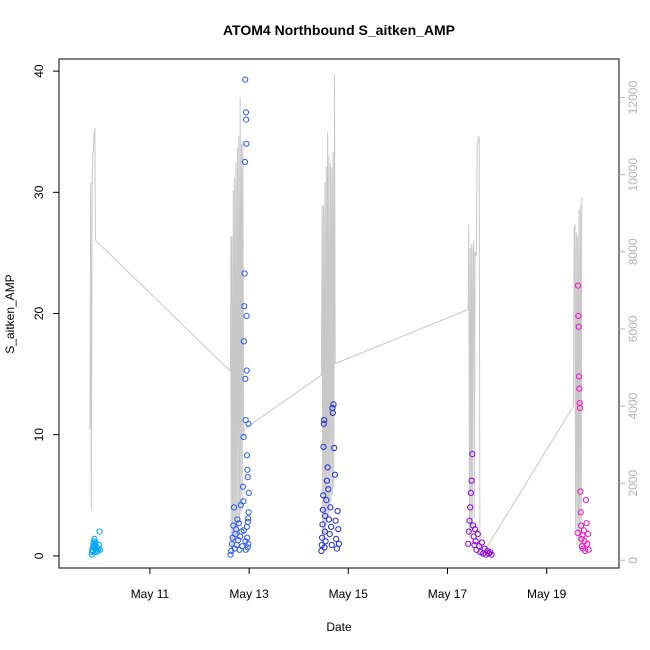 This screenshot has width=650, height=650. I want to click on x-tick-label: May 17, so click(448, 594).